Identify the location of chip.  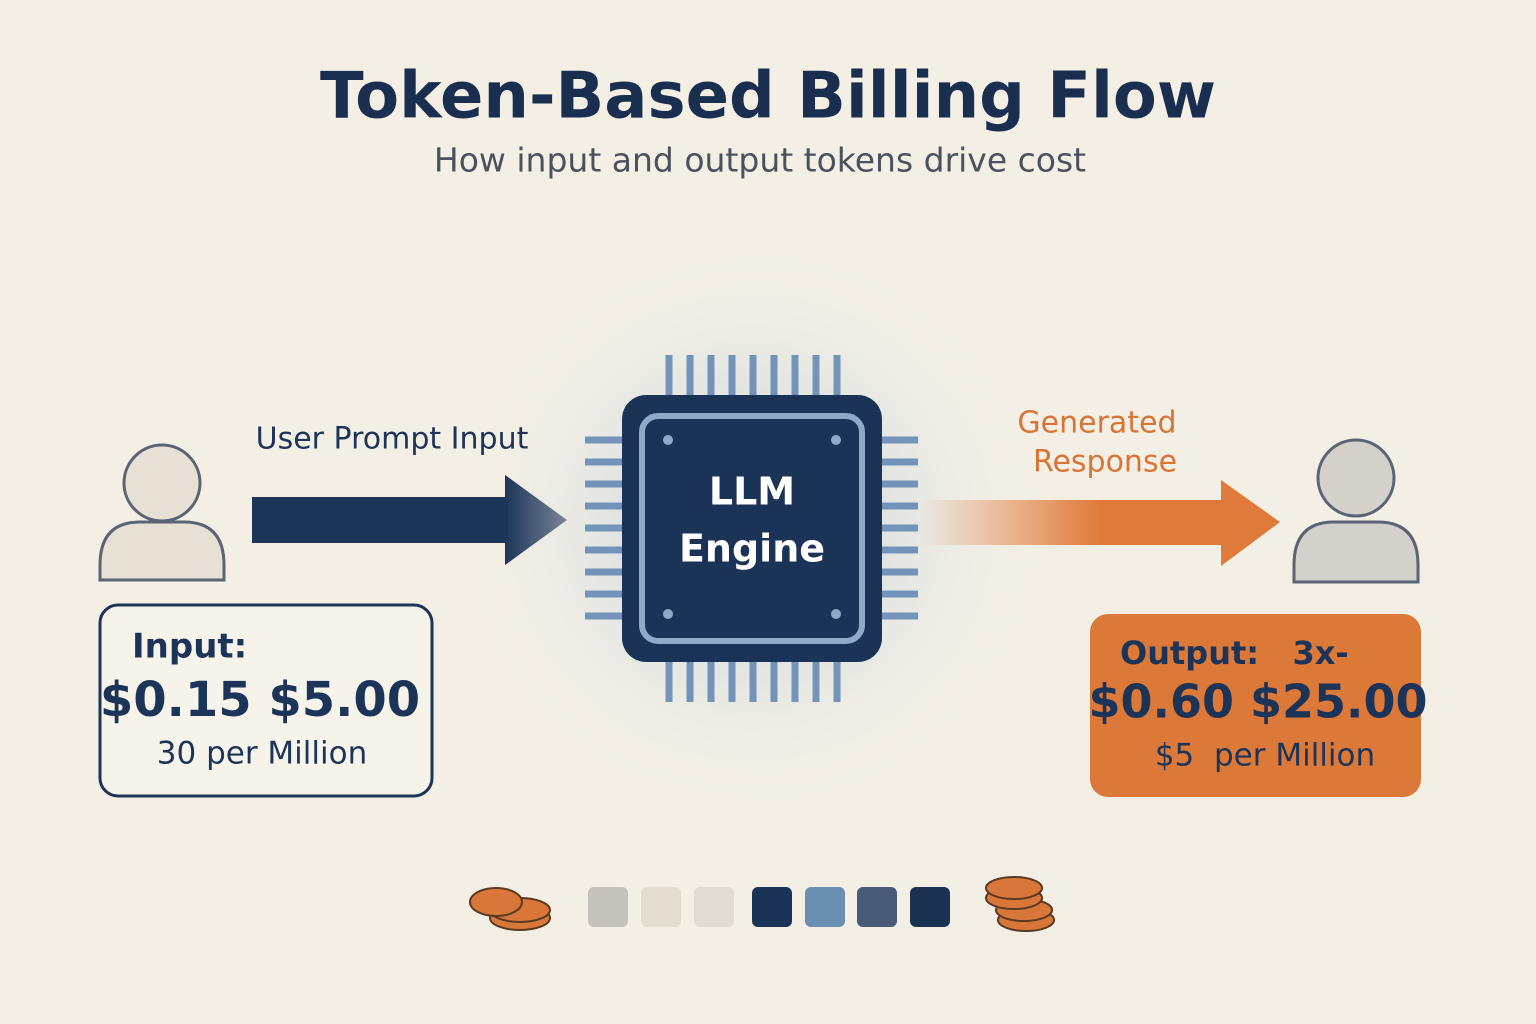
(752, 528).